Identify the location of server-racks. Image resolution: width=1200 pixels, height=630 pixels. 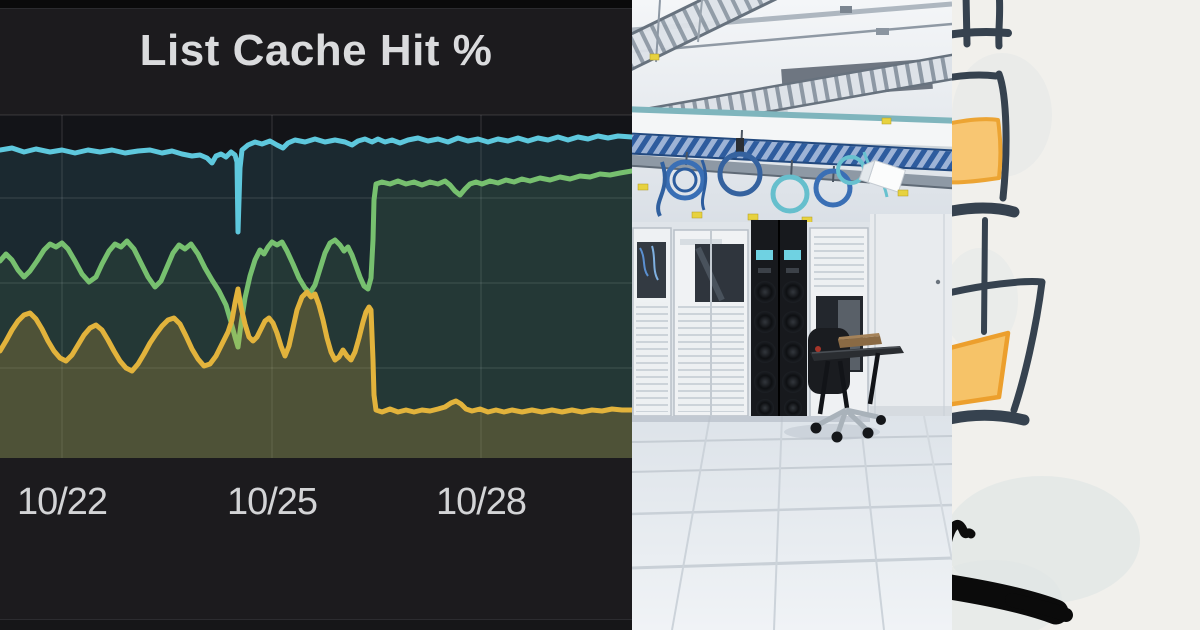
(792, 316).